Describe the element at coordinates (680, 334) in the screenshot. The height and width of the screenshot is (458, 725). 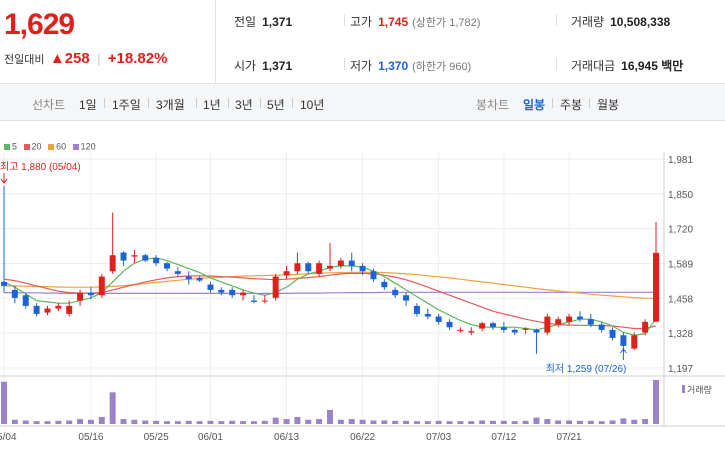
I see `y-tick-label: 1,328` at that location.